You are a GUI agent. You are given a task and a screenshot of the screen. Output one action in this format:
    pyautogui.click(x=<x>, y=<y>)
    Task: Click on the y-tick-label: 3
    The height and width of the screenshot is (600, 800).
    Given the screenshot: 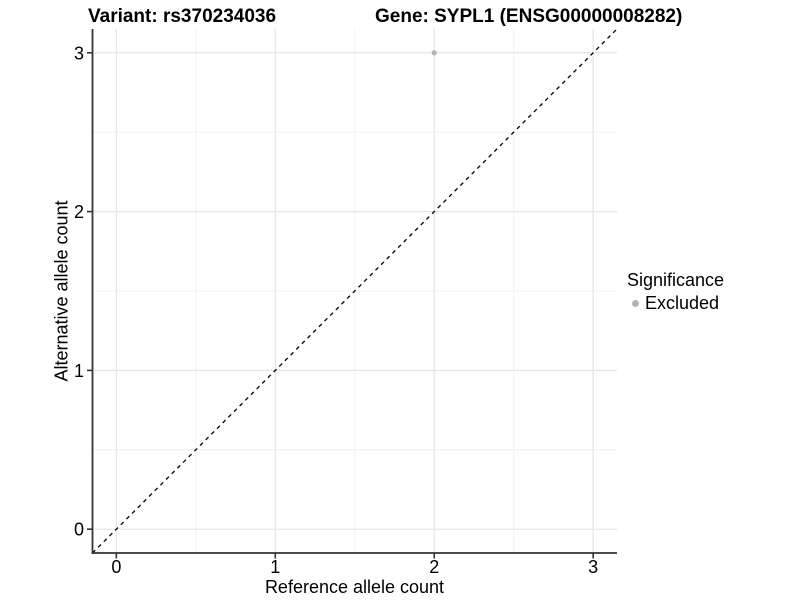 What is the action you would take?
    pyautogui.click(x=79, y=53)
    